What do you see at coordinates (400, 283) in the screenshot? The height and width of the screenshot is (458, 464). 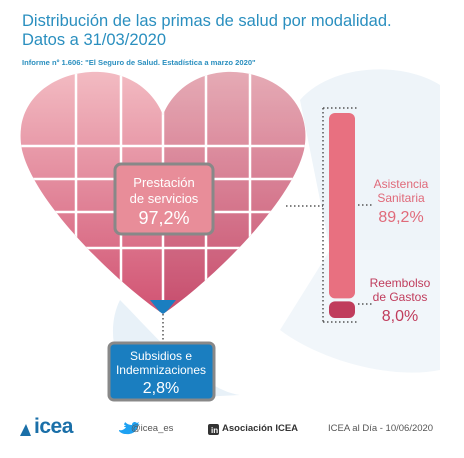 I see `reembolso-label-line1: Reembolso` at bounding box center [400, 283].